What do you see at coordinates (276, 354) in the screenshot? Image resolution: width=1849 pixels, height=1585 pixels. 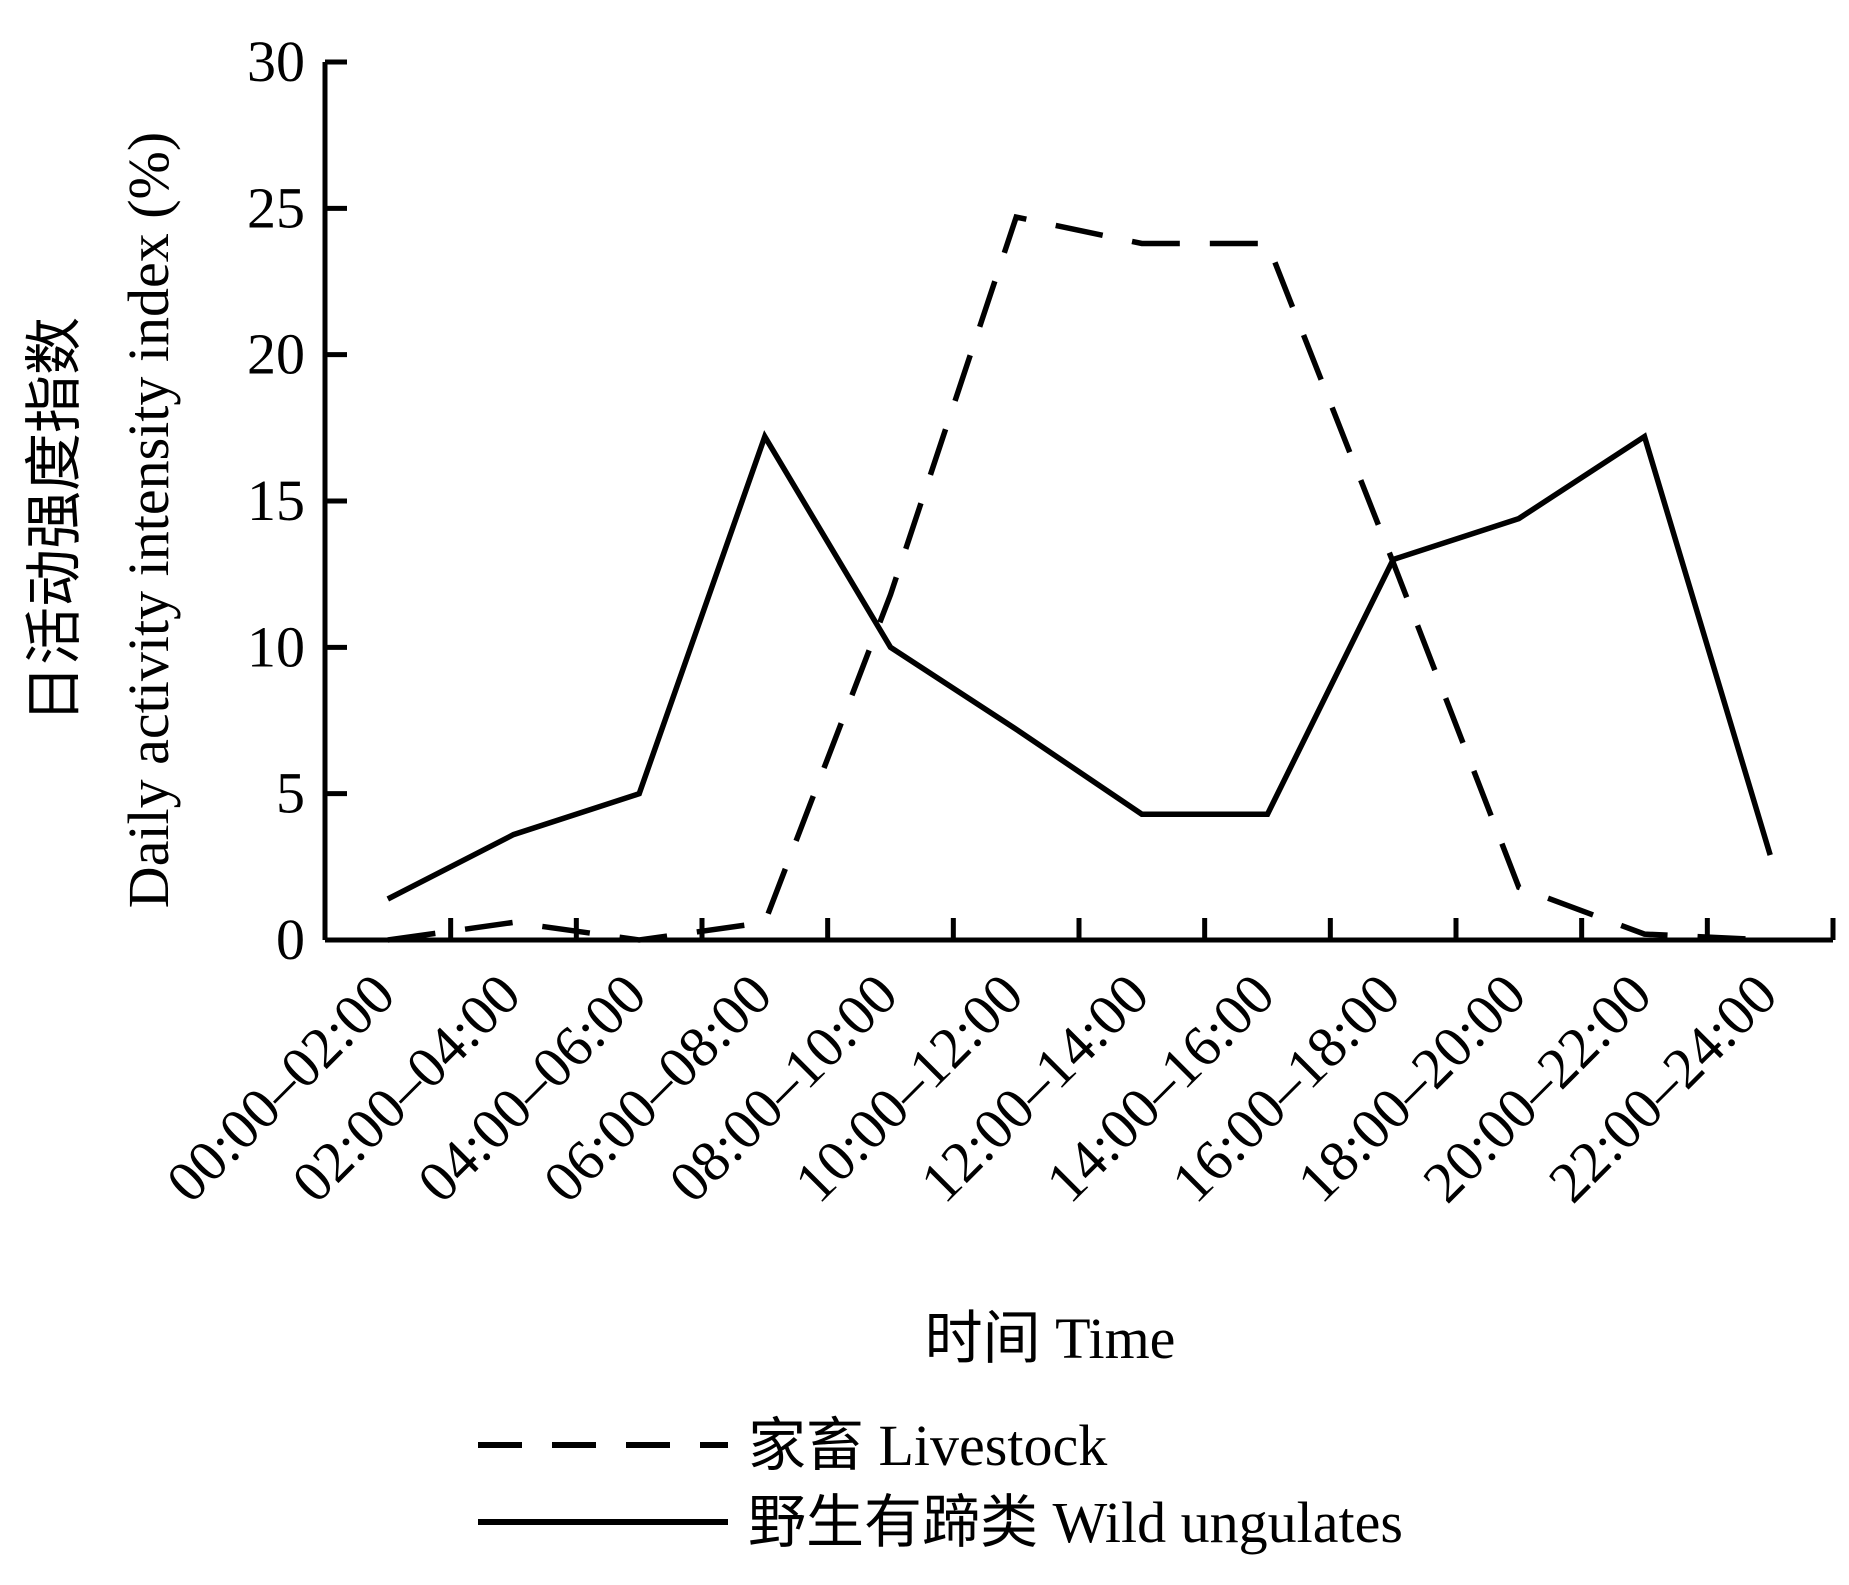 I see `y-tick-label: 20` at bounding box center [276, 354].